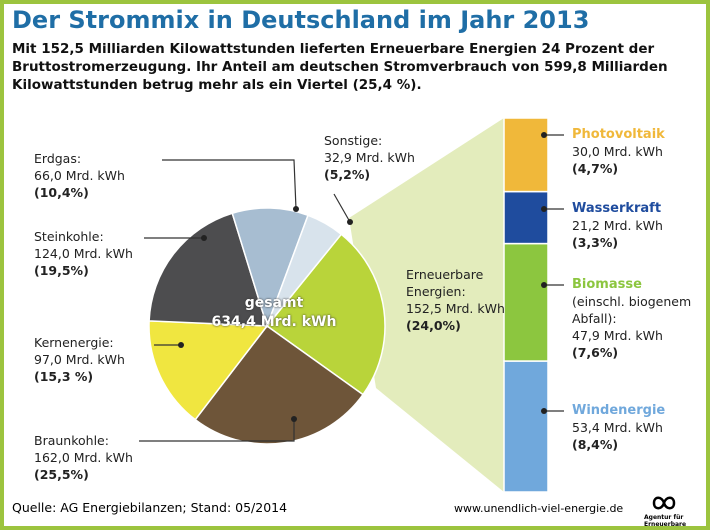  What do you see at coordinates (274, 313) in the screenshot?
I see `total: gesamt 634,4 Mrd. kWh` at bounding box center [274, 313].